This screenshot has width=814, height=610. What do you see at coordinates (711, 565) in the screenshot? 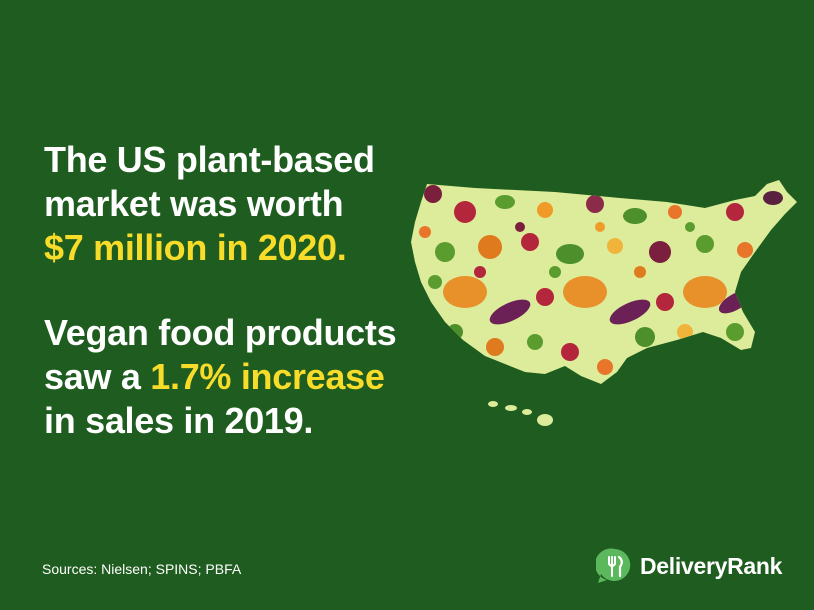
I see `brand-name: DeliveryRank` at bounding box center [711, 565].